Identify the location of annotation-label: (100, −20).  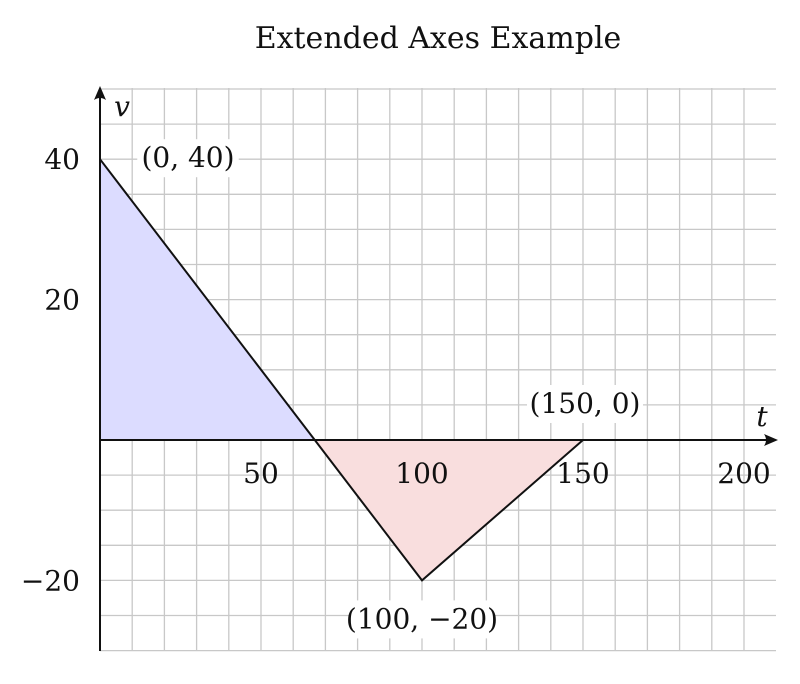
(422, 618).